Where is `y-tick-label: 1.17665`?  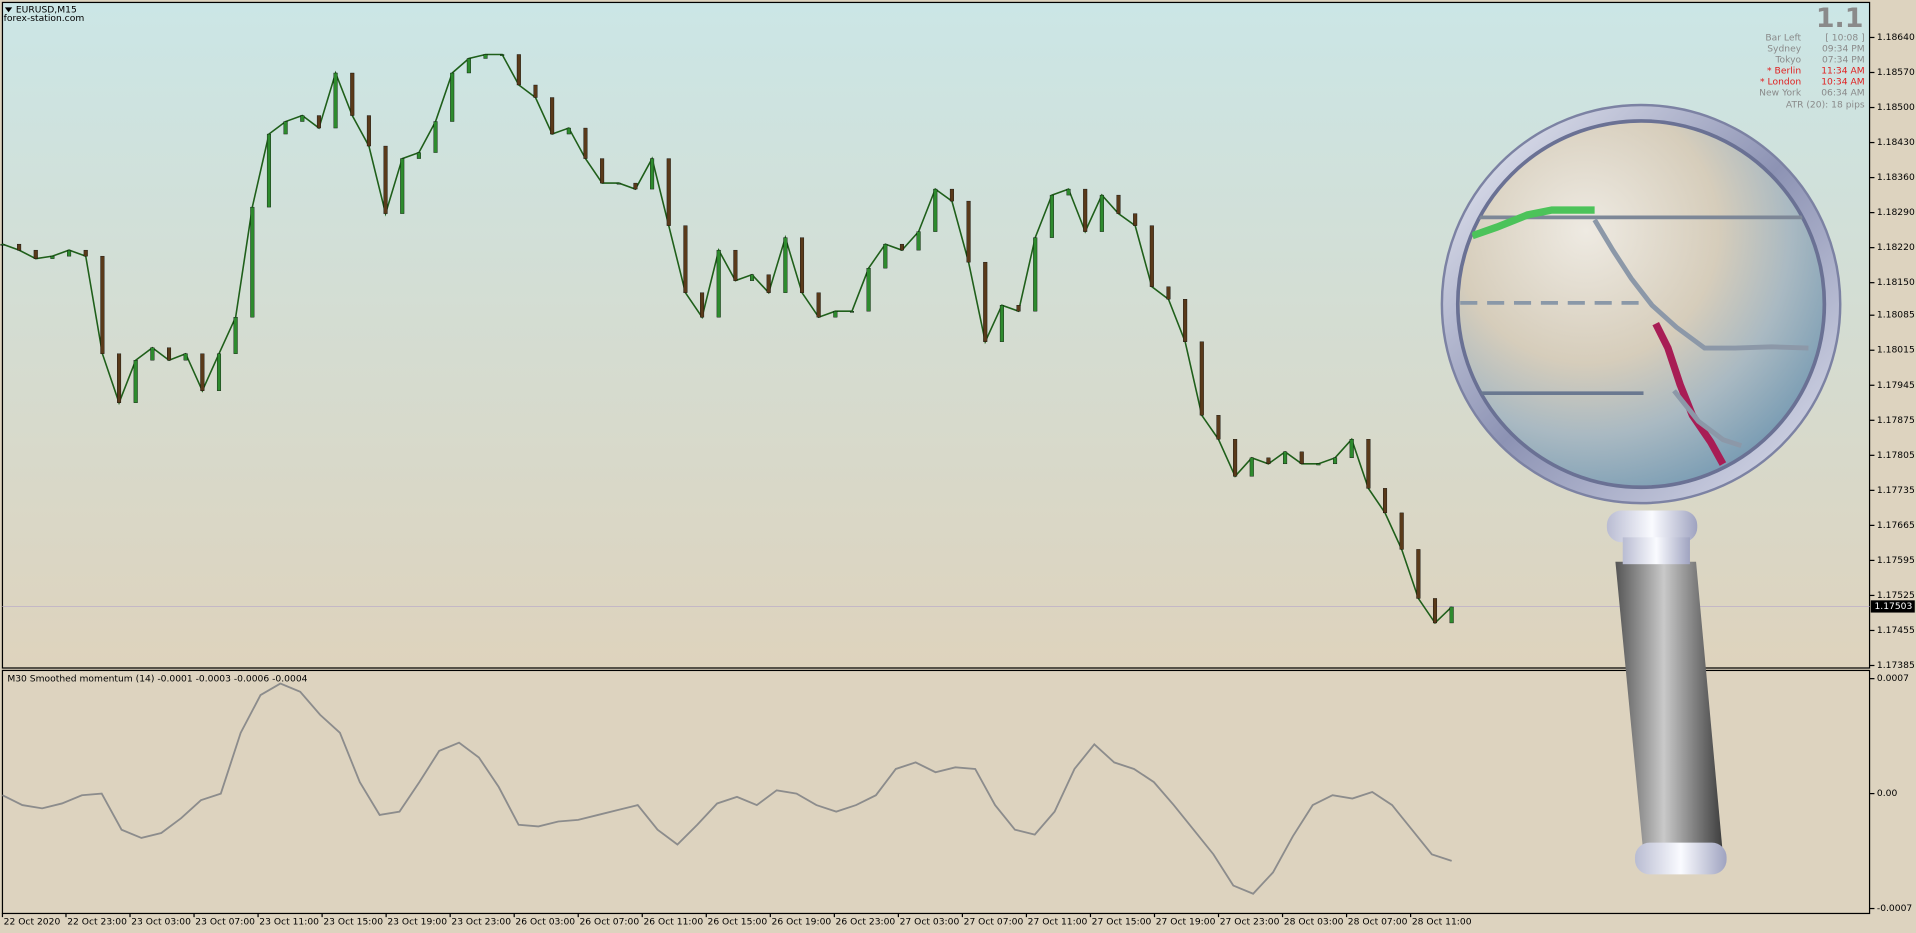
y-tick-label: 1.17665 is located at coordinates (1896, 525).